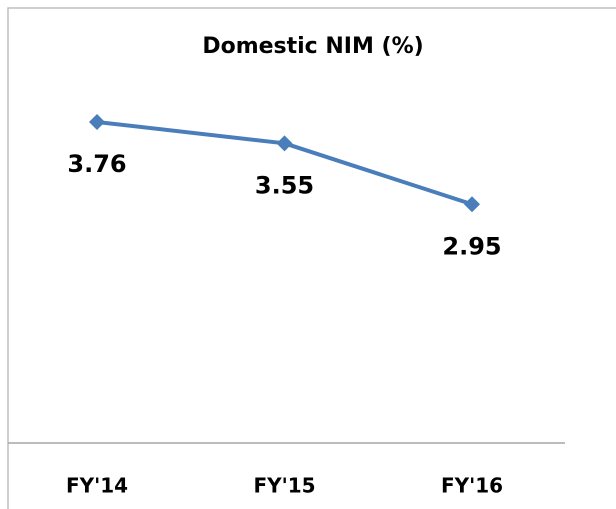 Image resolution: width=616 pixels, height=509 pixels. Describe the element at coordinates (312, 46) in the screenshot. I see `chart-title: Domestic NIM (%)` at that location.